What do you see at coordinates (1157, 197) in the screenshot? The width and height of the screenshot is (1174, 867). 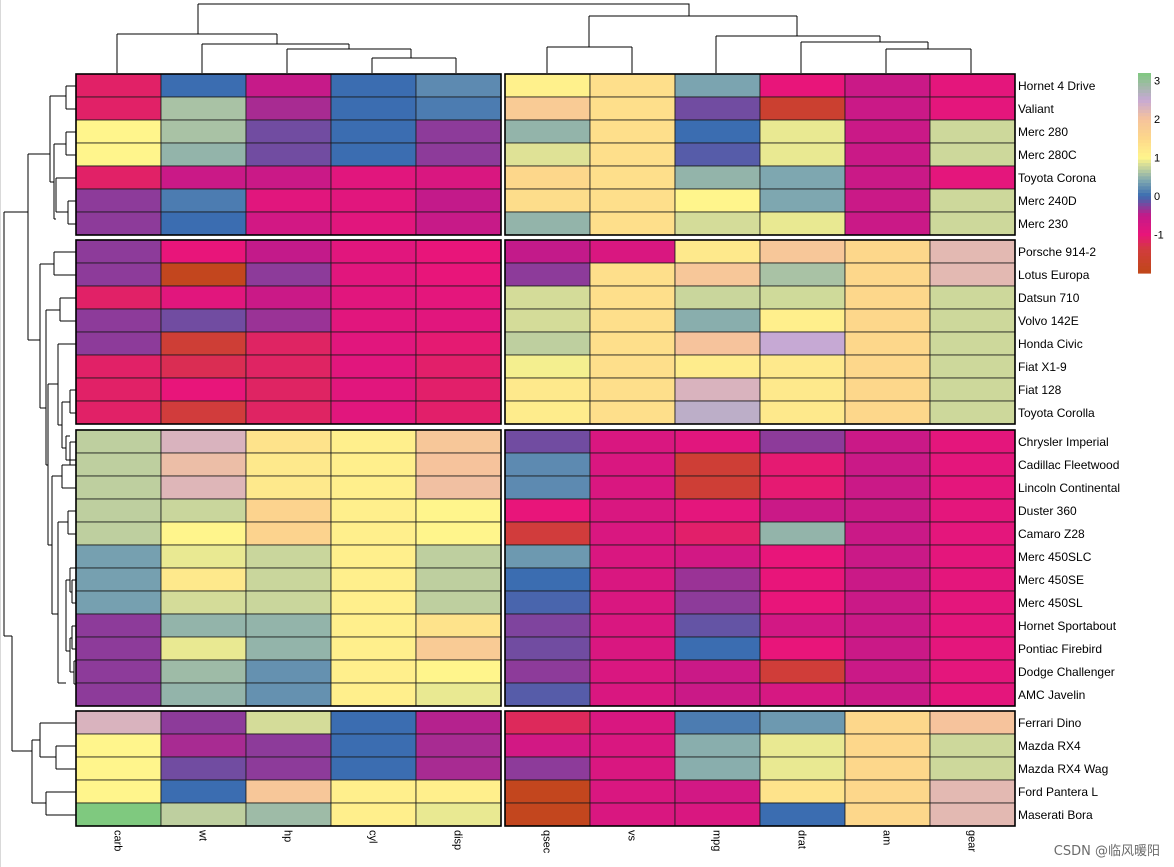 I see `legend-tick-label: 0` at bounding box center [1157, 197].